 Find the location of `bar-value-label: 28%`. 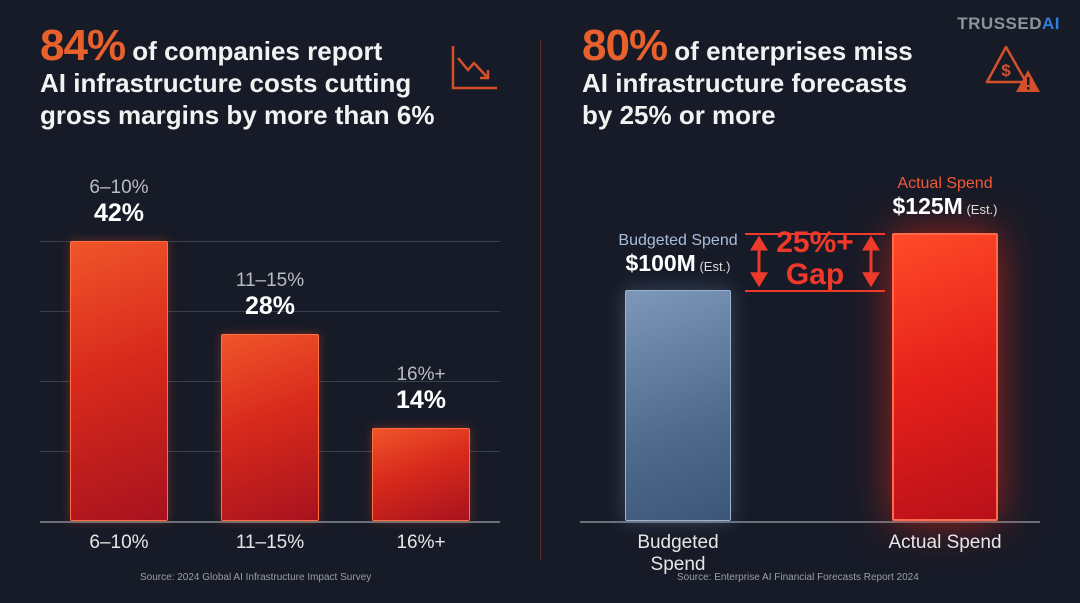

bar-value-label: 28% is located at coordinates (270, 306).